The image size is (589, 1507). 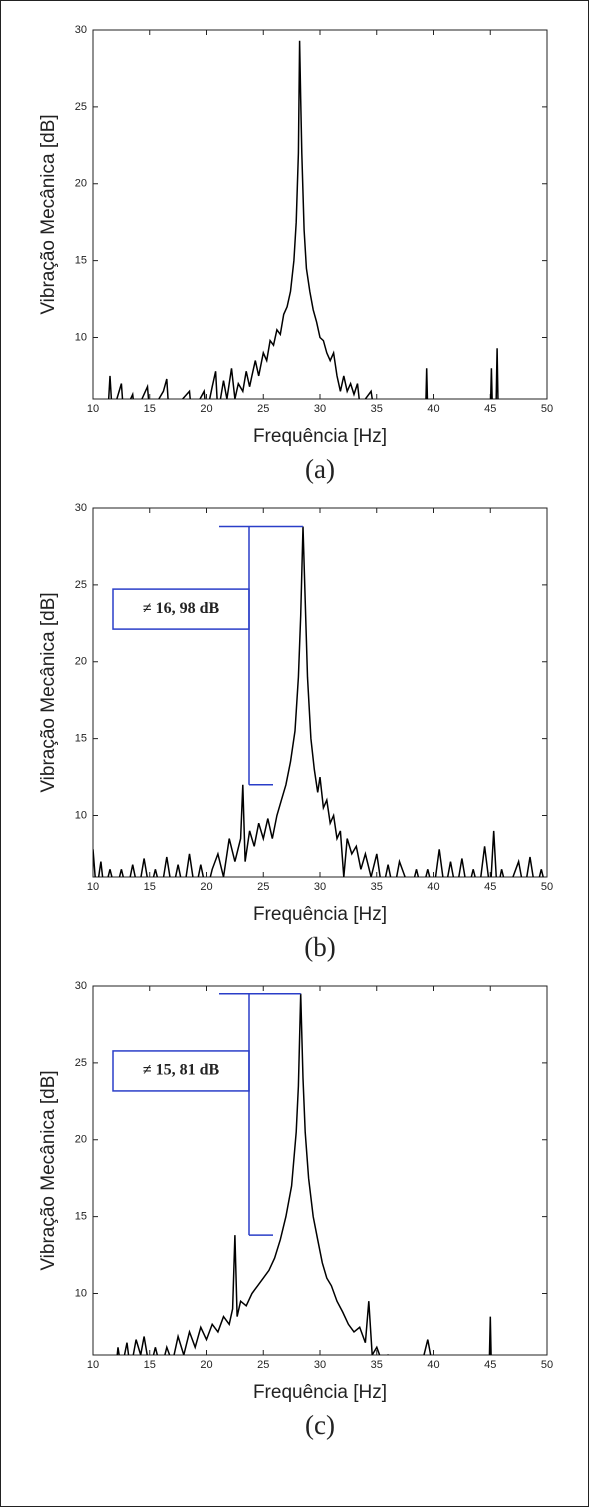 What do you see at coordinates (320, 1425) in the screenshot?
I see `caption: (c)` at bounding box center [320, 1425].